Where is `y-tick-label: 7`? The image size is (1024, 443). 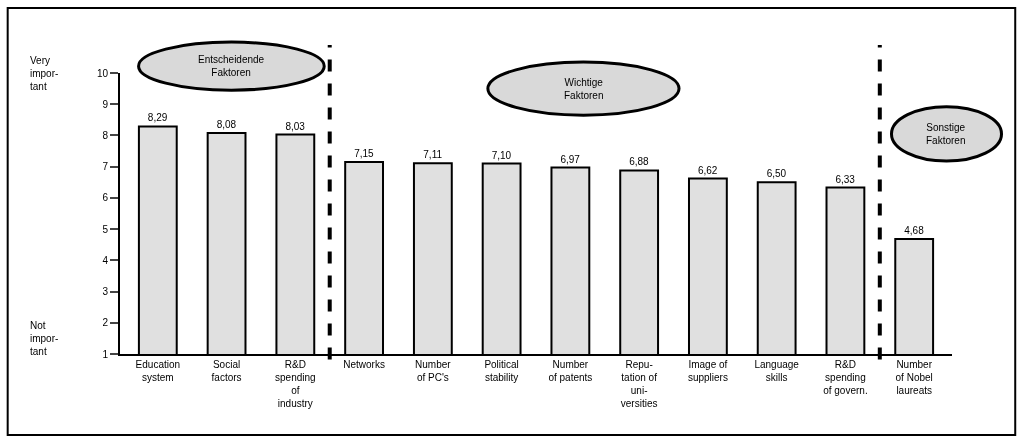 y-tick-label: 7 is located at coordinates (105, 167).